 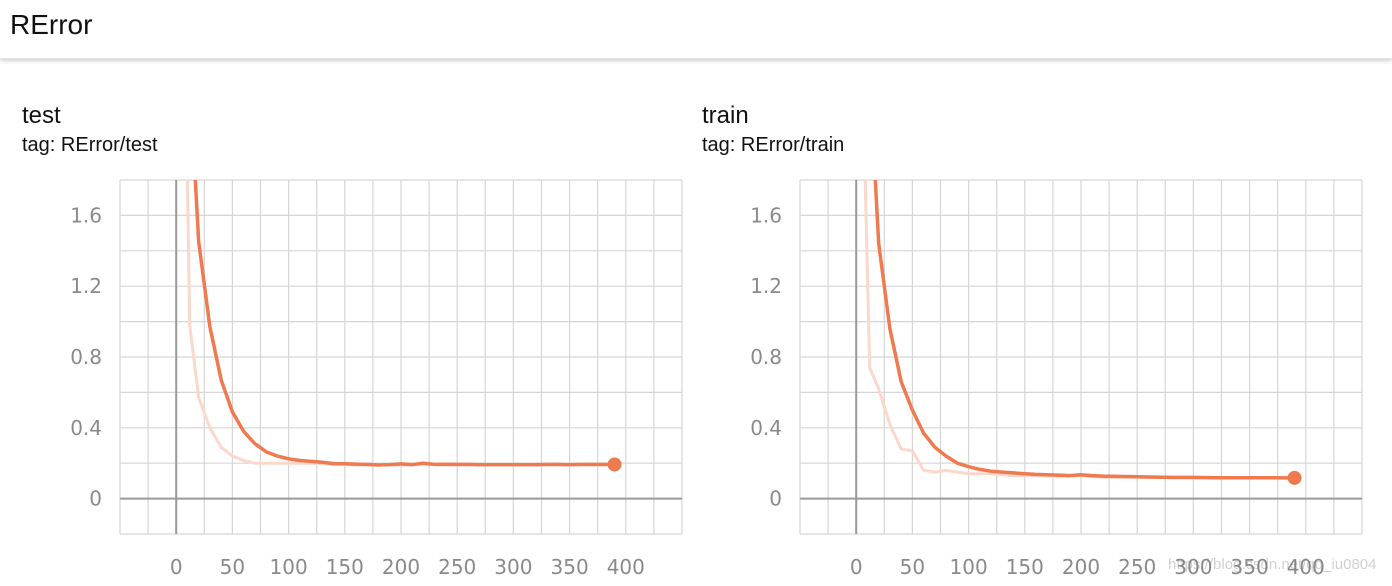 I want to click on page-header: RError, so click(x=696, y=29).